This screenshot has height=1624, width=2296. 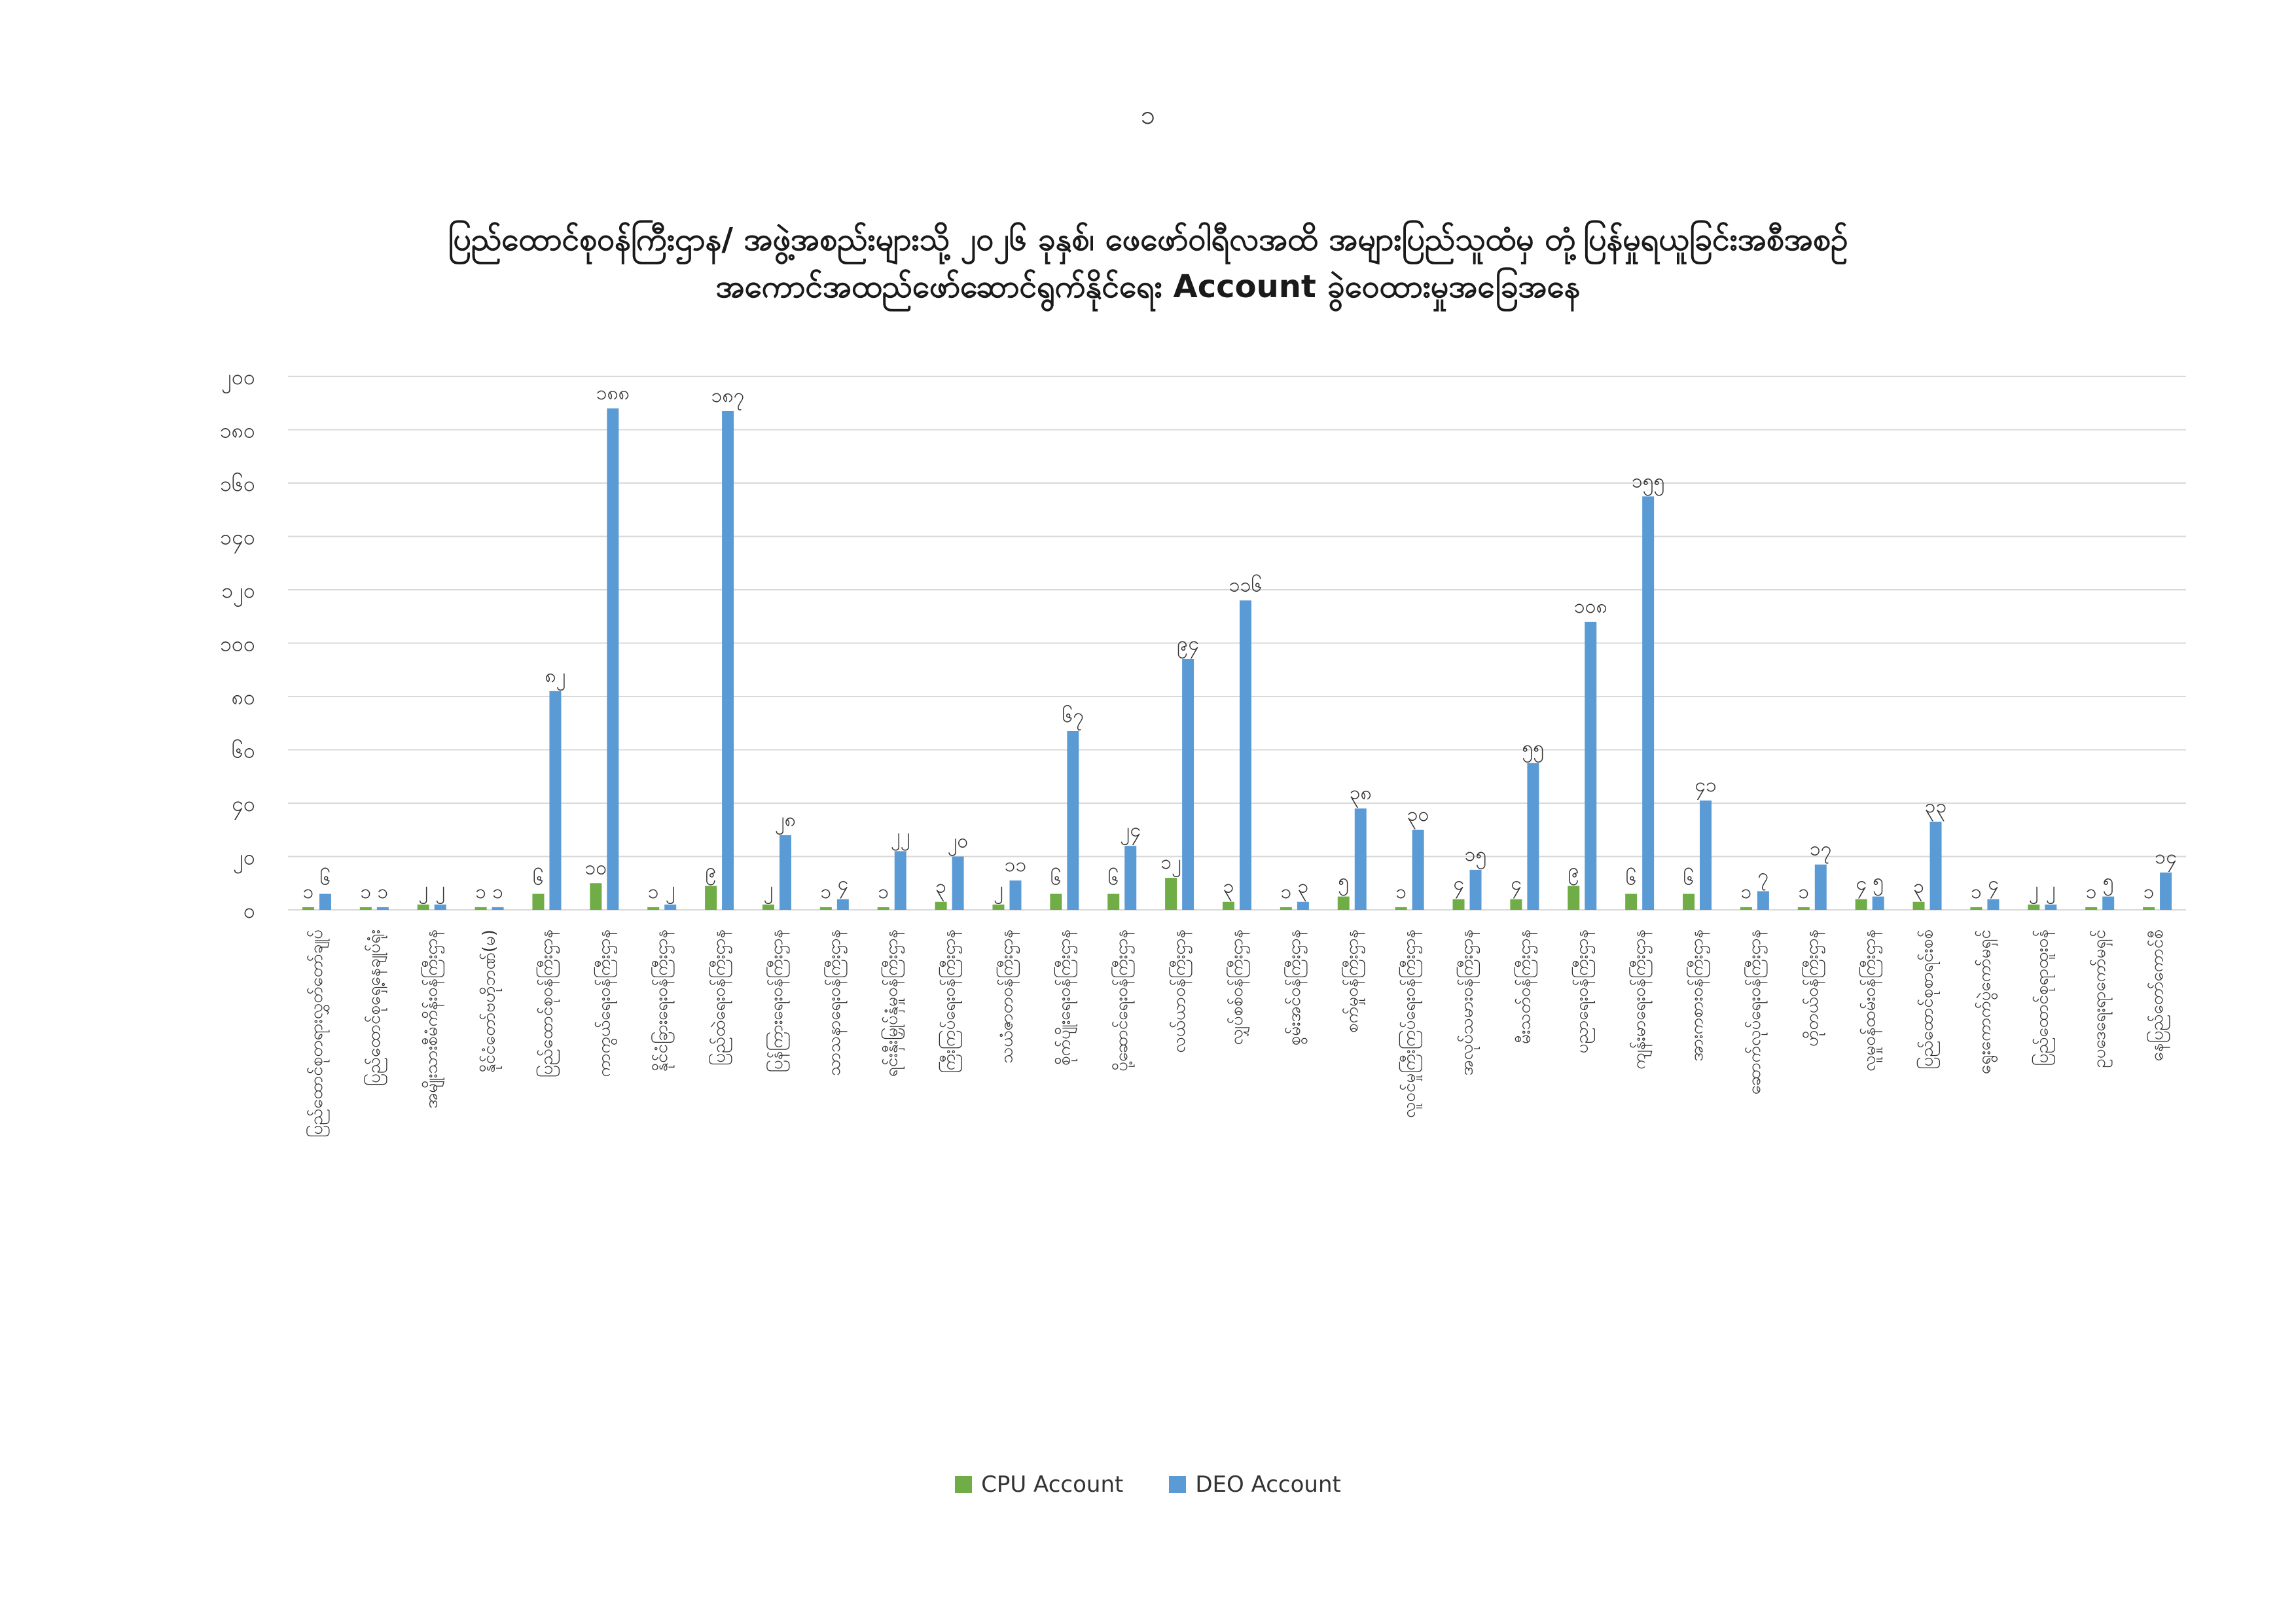 What do you see at coordinates (555, 678) in the screenshot?
I see `data-label-deo: ၈၂` at bounding box center [555, 678].